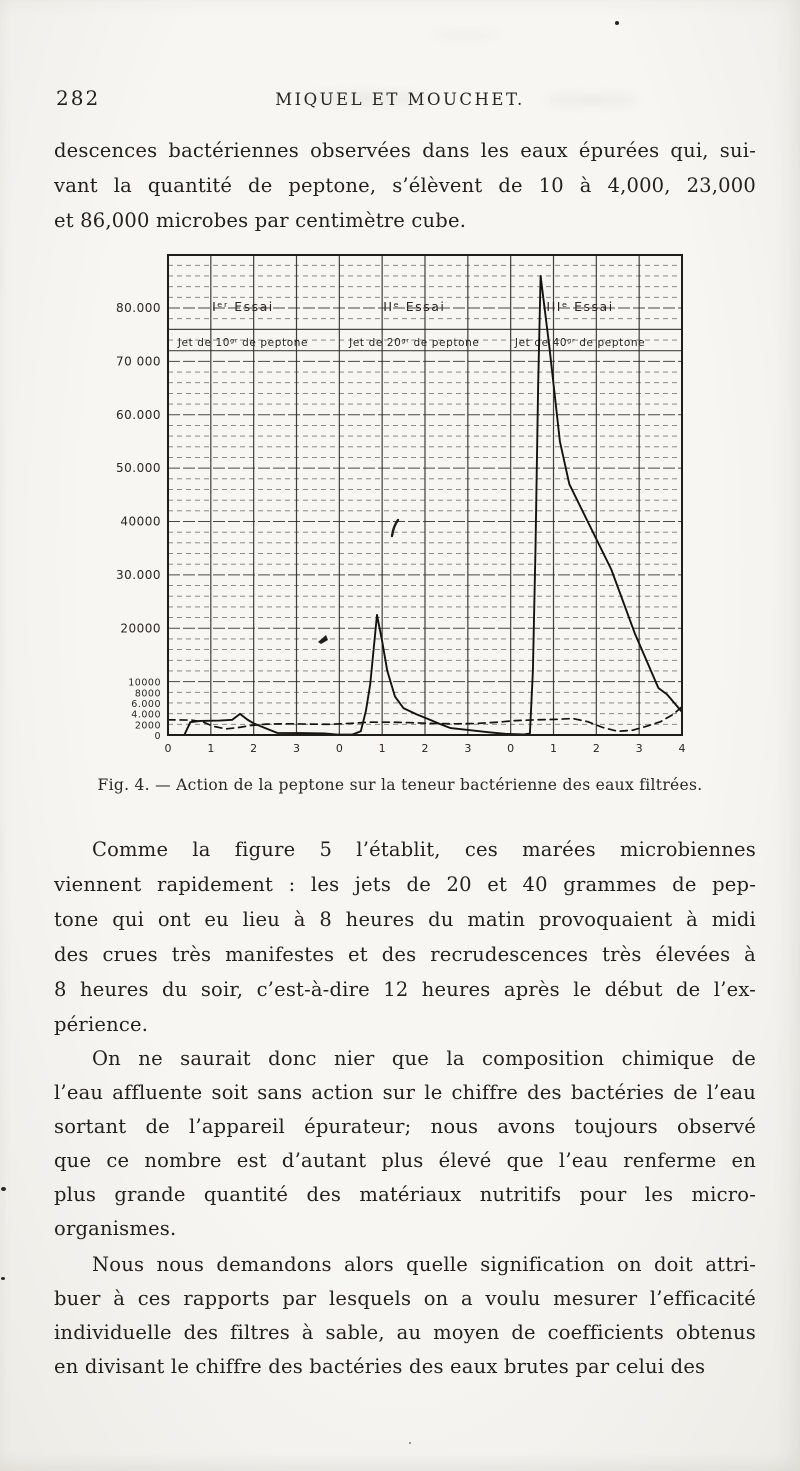 This screenshot has width=800, height=1471. What do you see at coordinates (579, 306) in the screenshot?
I see `essai-label: IIIᵉ Essai` at bounding box center [579, 306].